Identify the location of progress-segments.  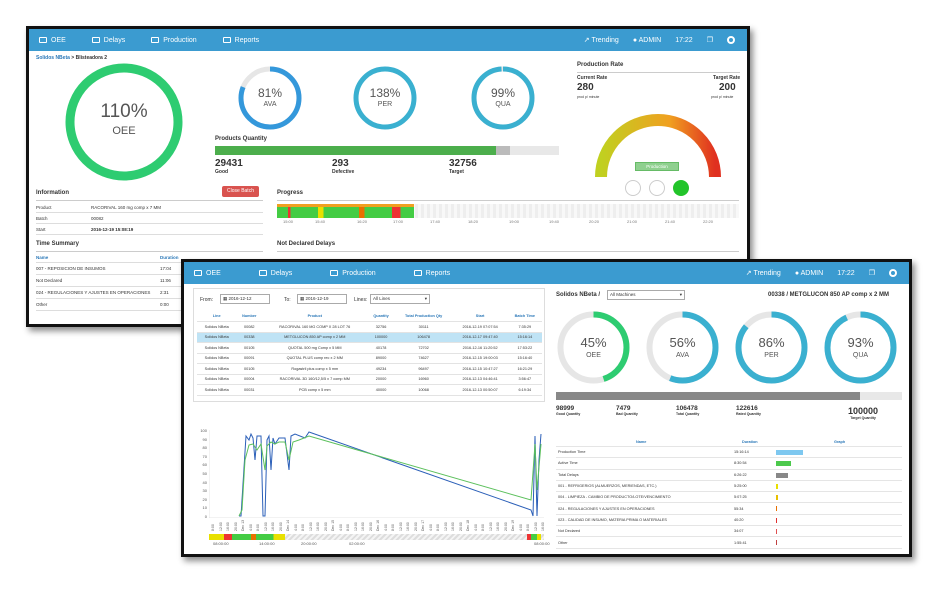
(345, 212).